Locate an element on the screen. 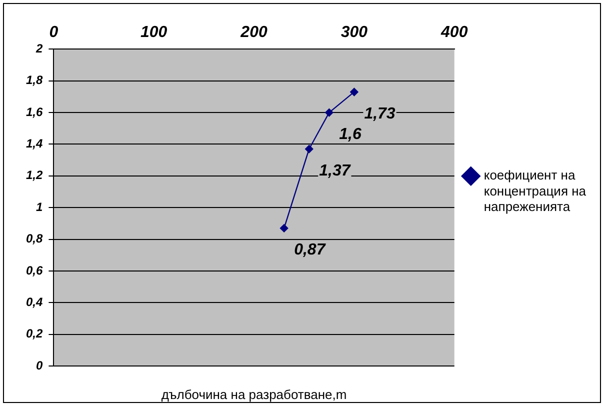 The width and height of the screenshot is (606, 406). y-tick-label: 1,8 is located at coordinates (34, 80).